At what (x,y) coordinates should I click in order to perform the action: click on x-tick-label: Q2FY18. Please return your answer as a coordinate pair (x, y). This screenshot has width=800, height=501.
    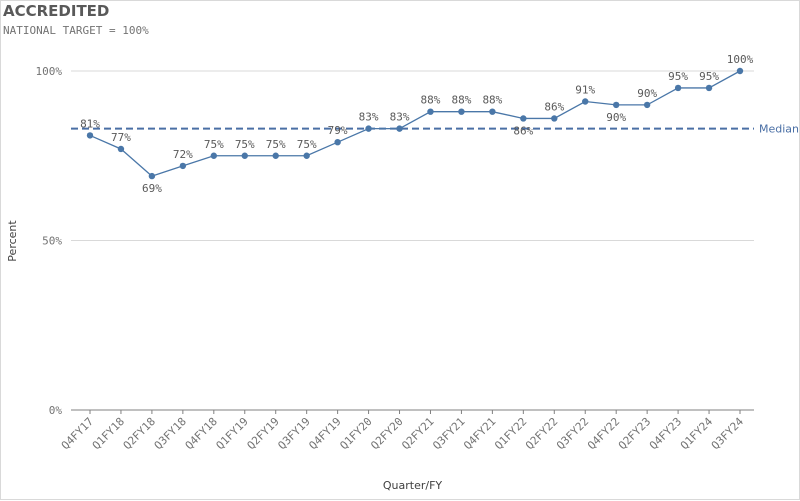
    Looking at the image, I should click on (139, 433).